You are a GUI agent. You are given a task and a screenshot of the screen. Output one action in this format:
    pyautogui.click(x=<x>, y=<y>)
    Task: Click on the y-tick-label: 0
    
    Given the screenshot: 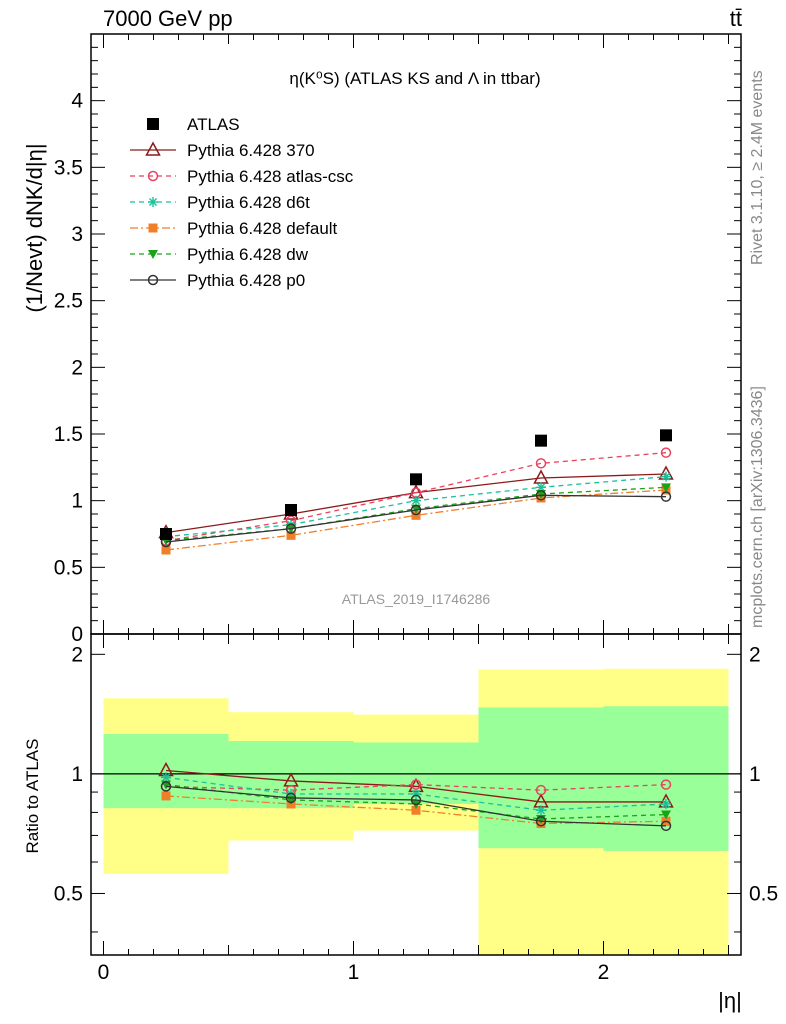 What is the action you would take?
    pyautogui.click(x=77, y=634)
    